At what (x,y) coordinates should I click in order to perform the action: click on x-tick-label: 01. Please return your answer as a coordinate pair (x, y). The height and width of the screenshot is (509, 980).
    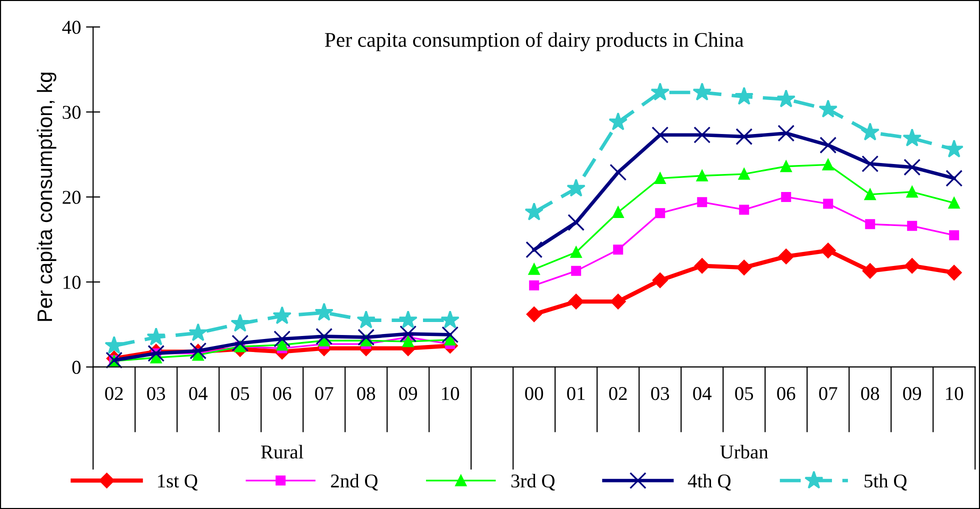
    Looking at the image, I should click on (576, 393).